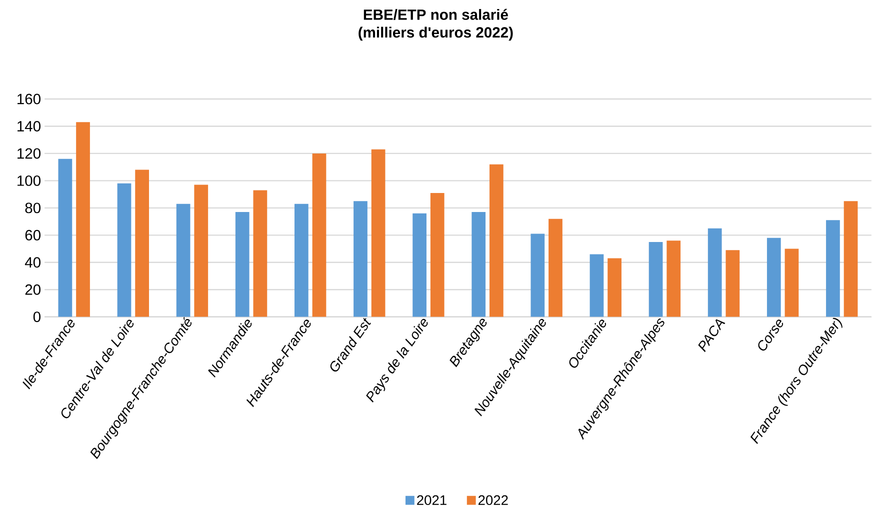 The image size is (872, 530). I want to click on chart-title: EBE/ETP non salarié, so click(436, 14).